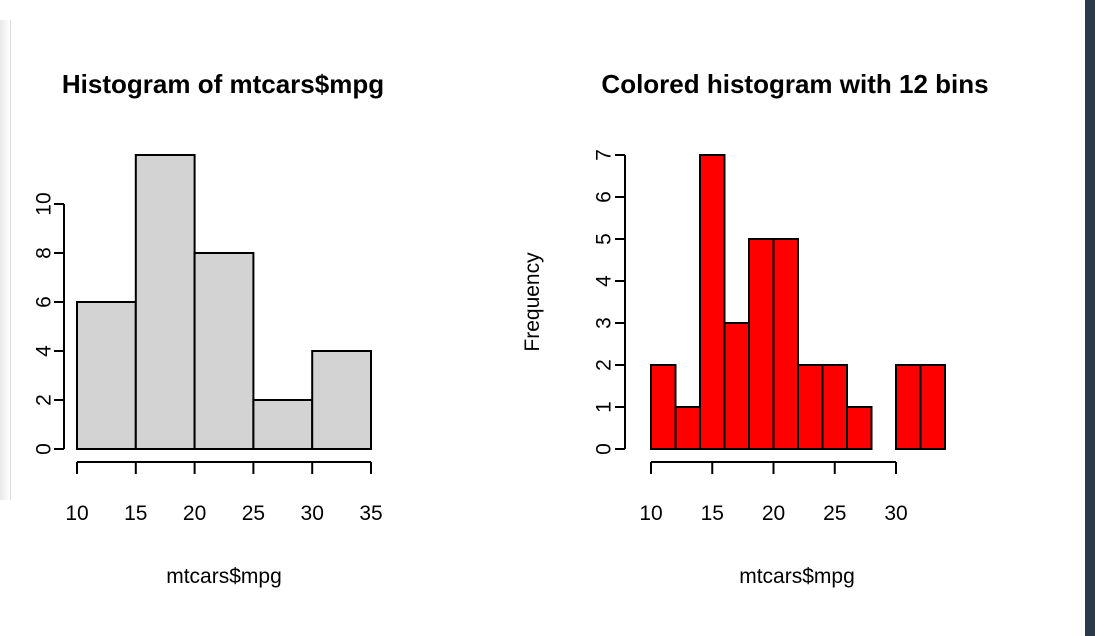 Image resolution: width=1095 pixels, height=636 pixels. Describe the element at coordinates (604, 323) in the screenshot. I see `y-tick-label: 3` at that location.